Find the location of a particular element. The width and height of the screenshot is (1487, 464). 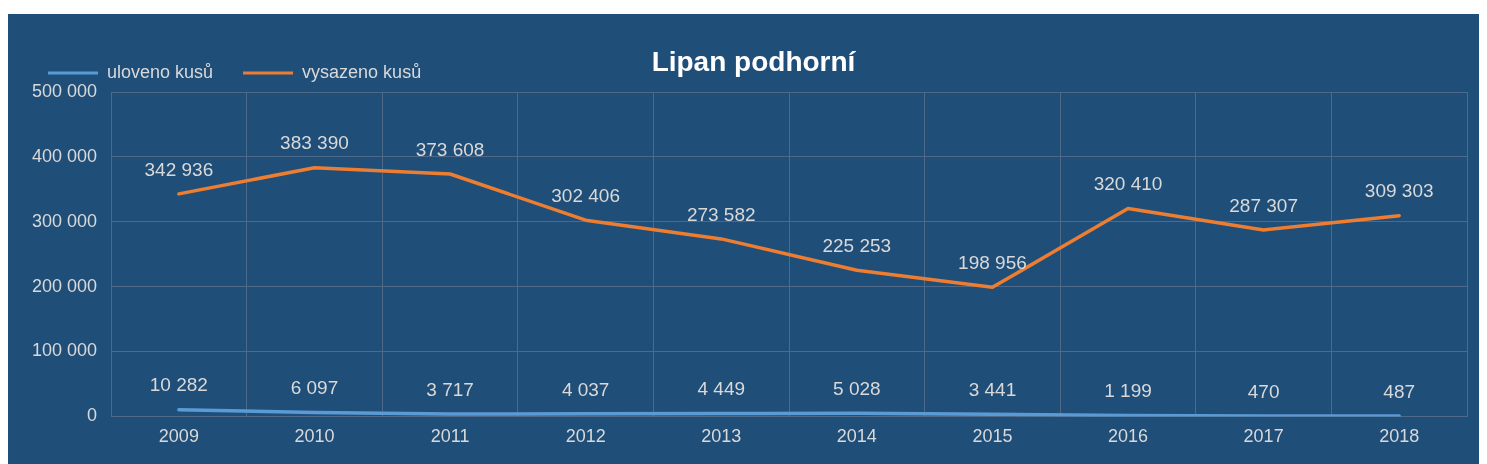

x-tick-label: 2010 is located at coordinates (314, 436).